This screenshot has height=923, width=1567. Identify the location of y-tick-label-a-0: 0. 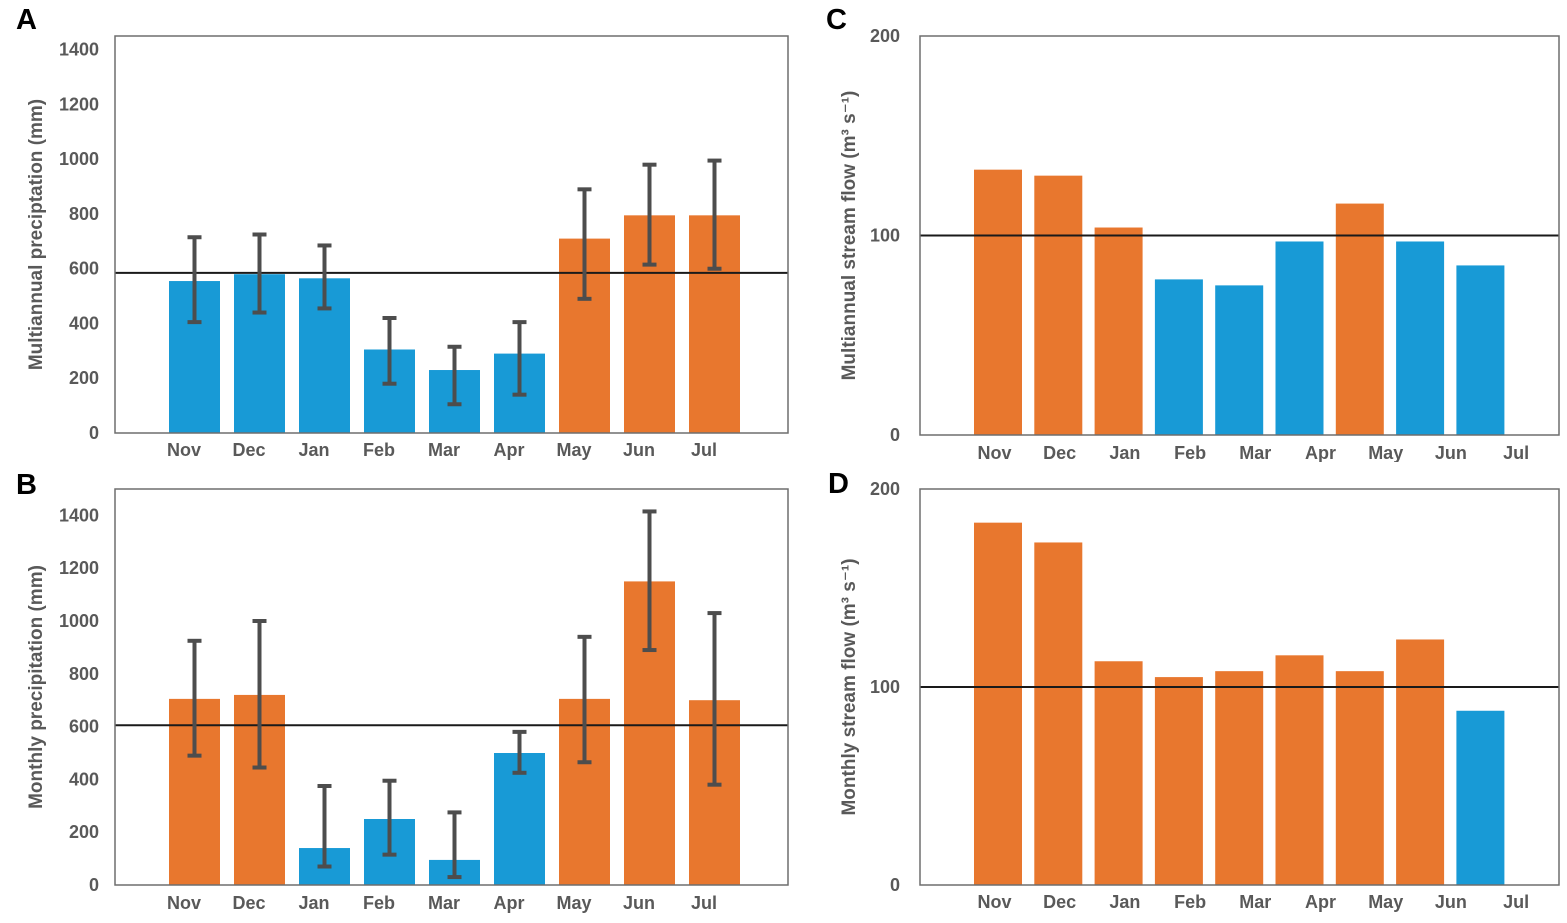
(94, 433).